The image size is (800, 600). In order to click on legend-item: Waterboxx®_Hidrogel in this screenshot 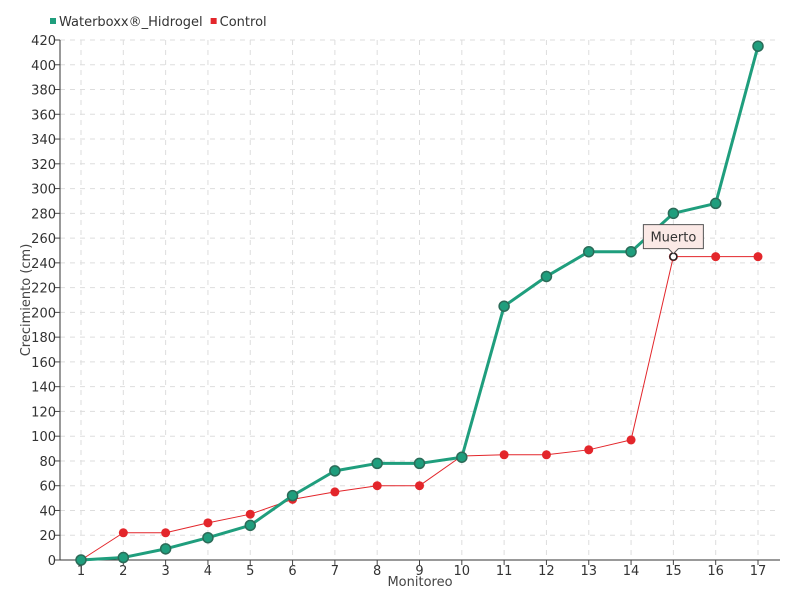, I will do `click(126, 22)`.